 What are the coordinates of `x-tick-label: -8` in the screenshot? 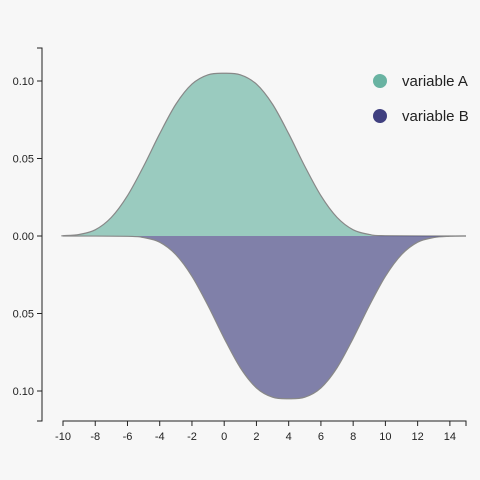 It's located at (95, 437).